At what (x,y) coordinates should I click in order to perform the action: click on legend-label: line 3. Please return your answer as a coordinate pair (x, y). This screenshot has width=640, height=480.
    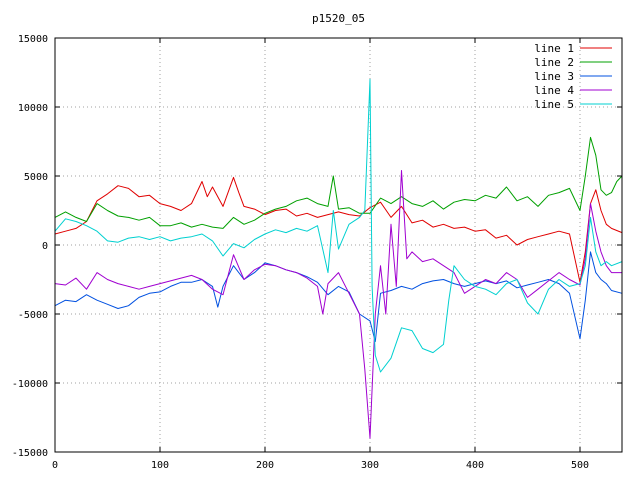
    Looking at the image, I should click on (554, 76).